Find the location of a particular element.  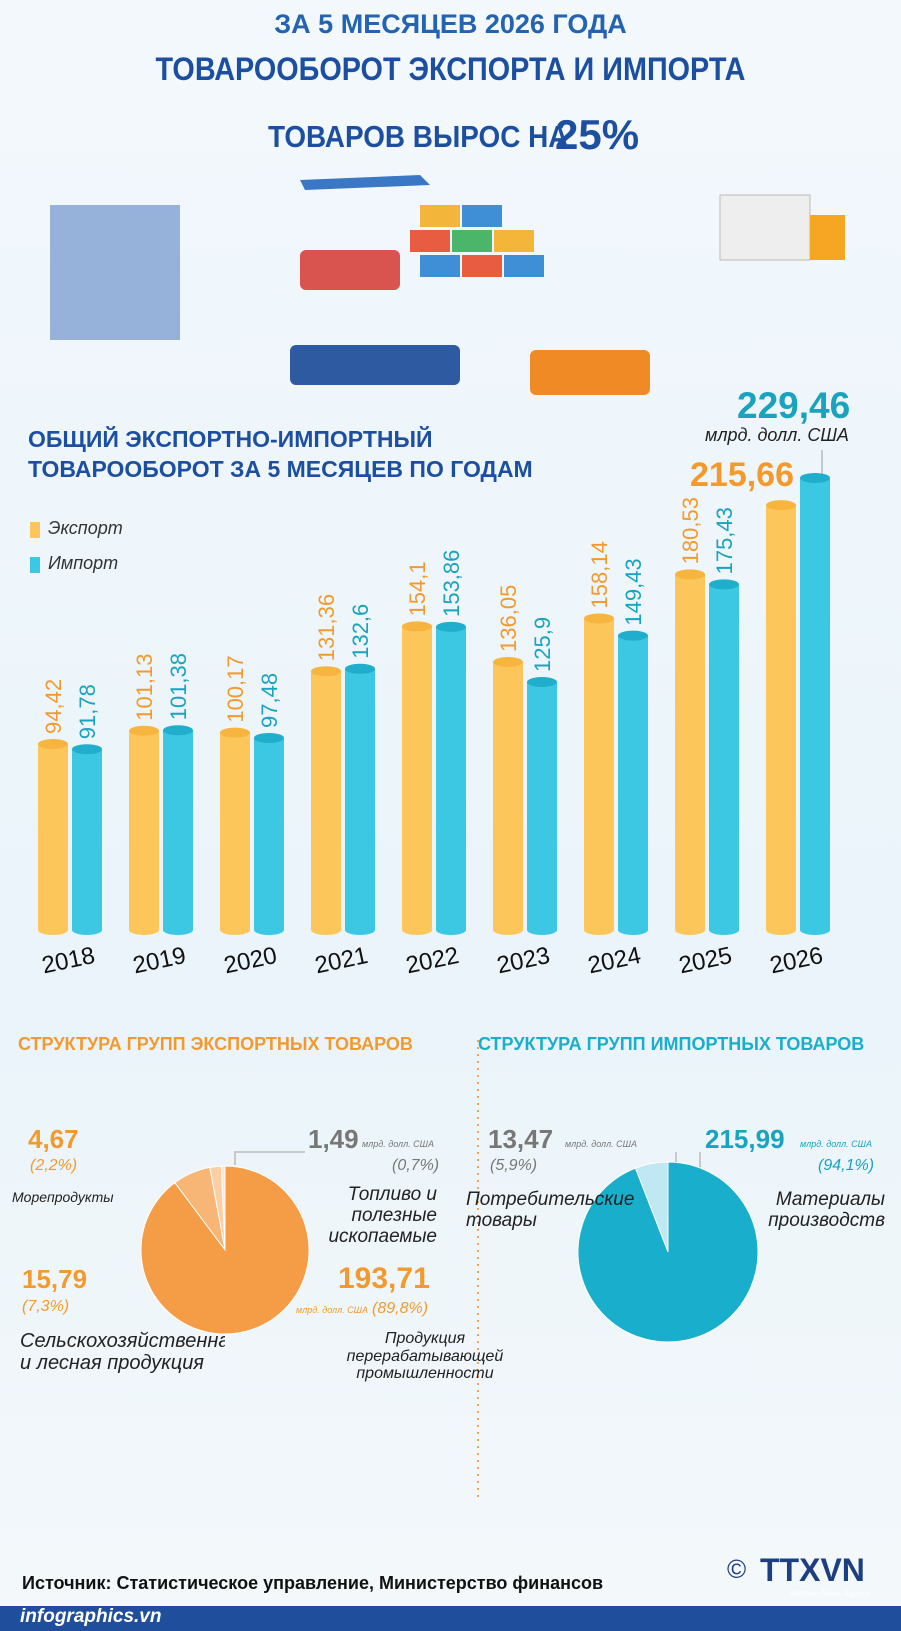

logo: TTXVN is located at coordinates (812, 1570).